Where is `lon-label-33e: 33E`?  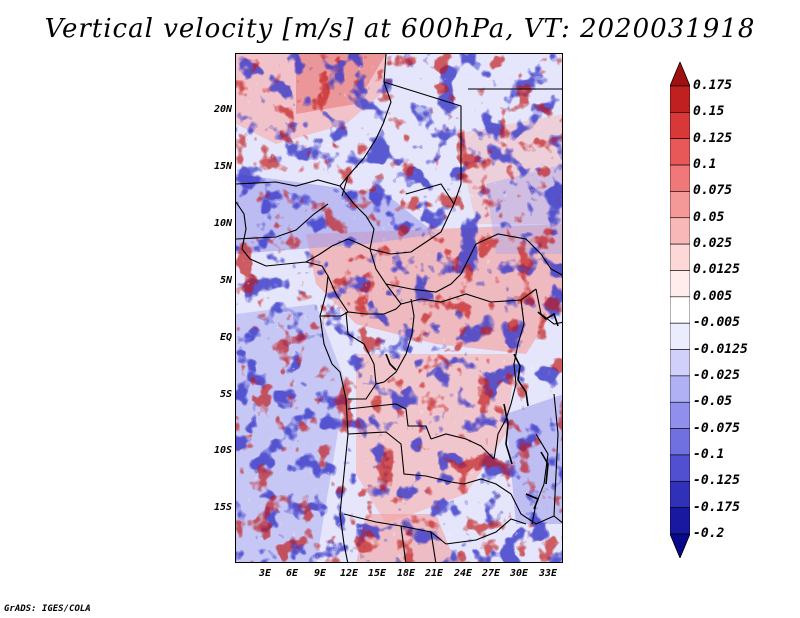 lon-label-33e: 33E is located at coordinates (548, 573).